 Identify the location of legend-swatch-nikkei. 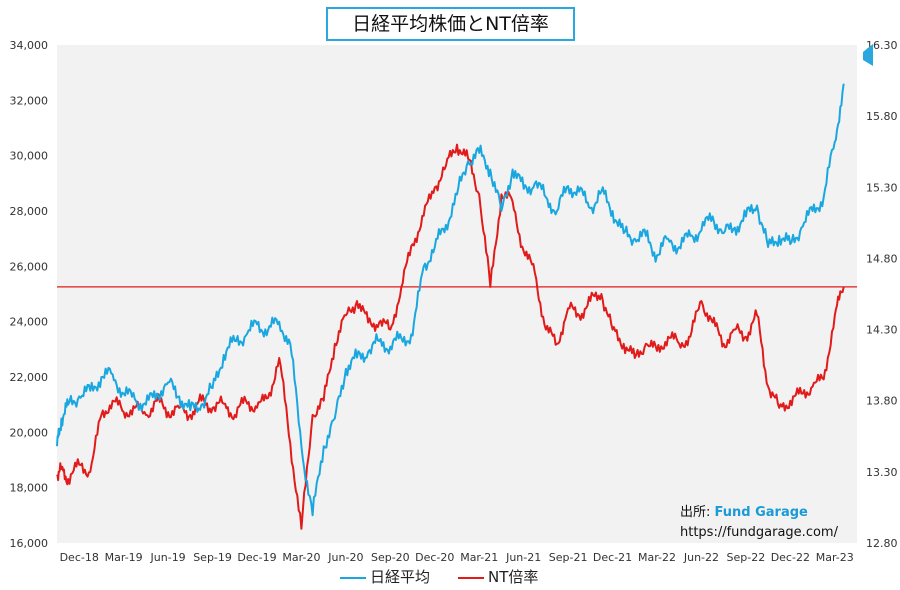
(353, 577).